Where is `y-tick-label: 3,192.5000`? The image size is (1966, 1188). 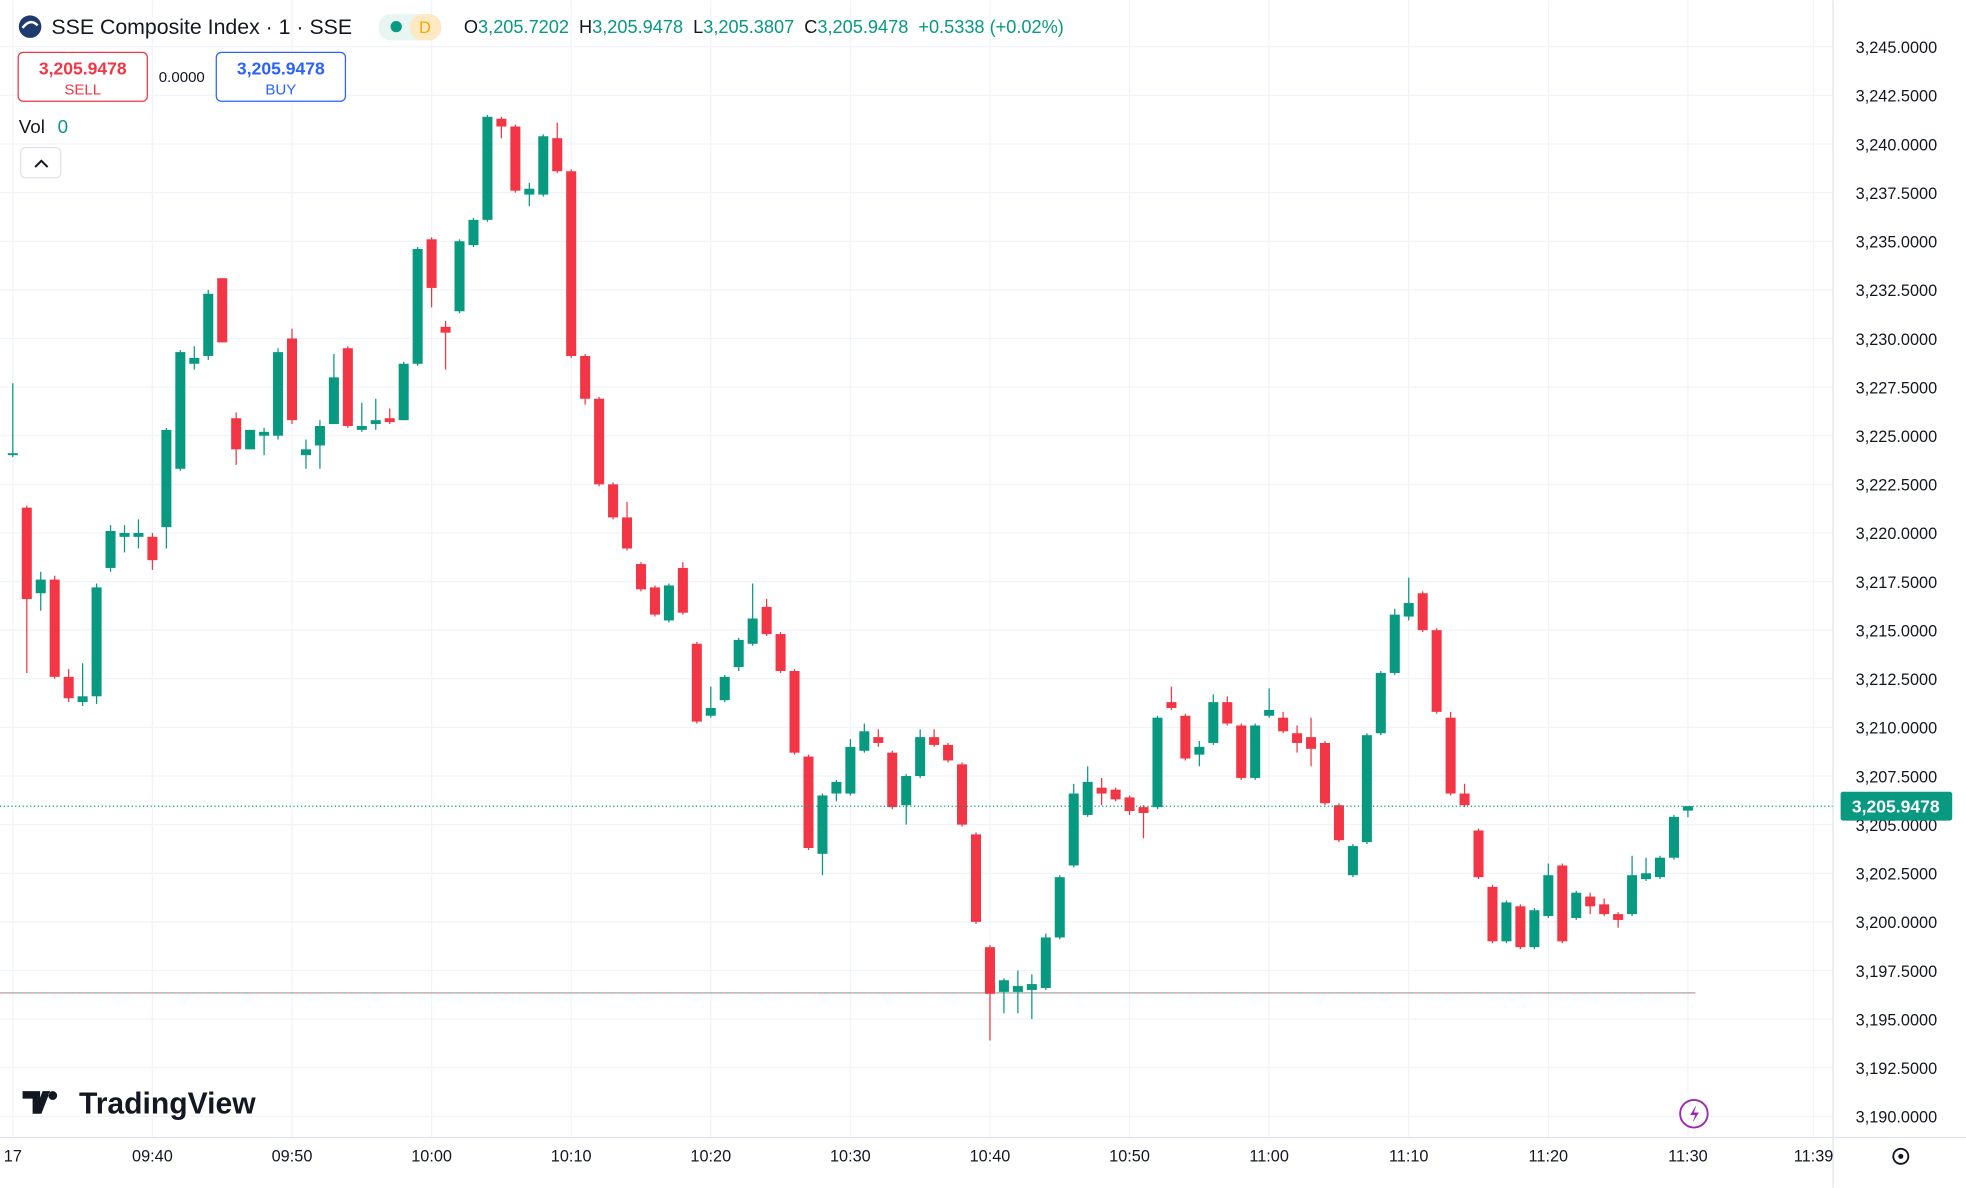
y-tick-label: 3,192.5000 is located at coordinates (1897, 1069).